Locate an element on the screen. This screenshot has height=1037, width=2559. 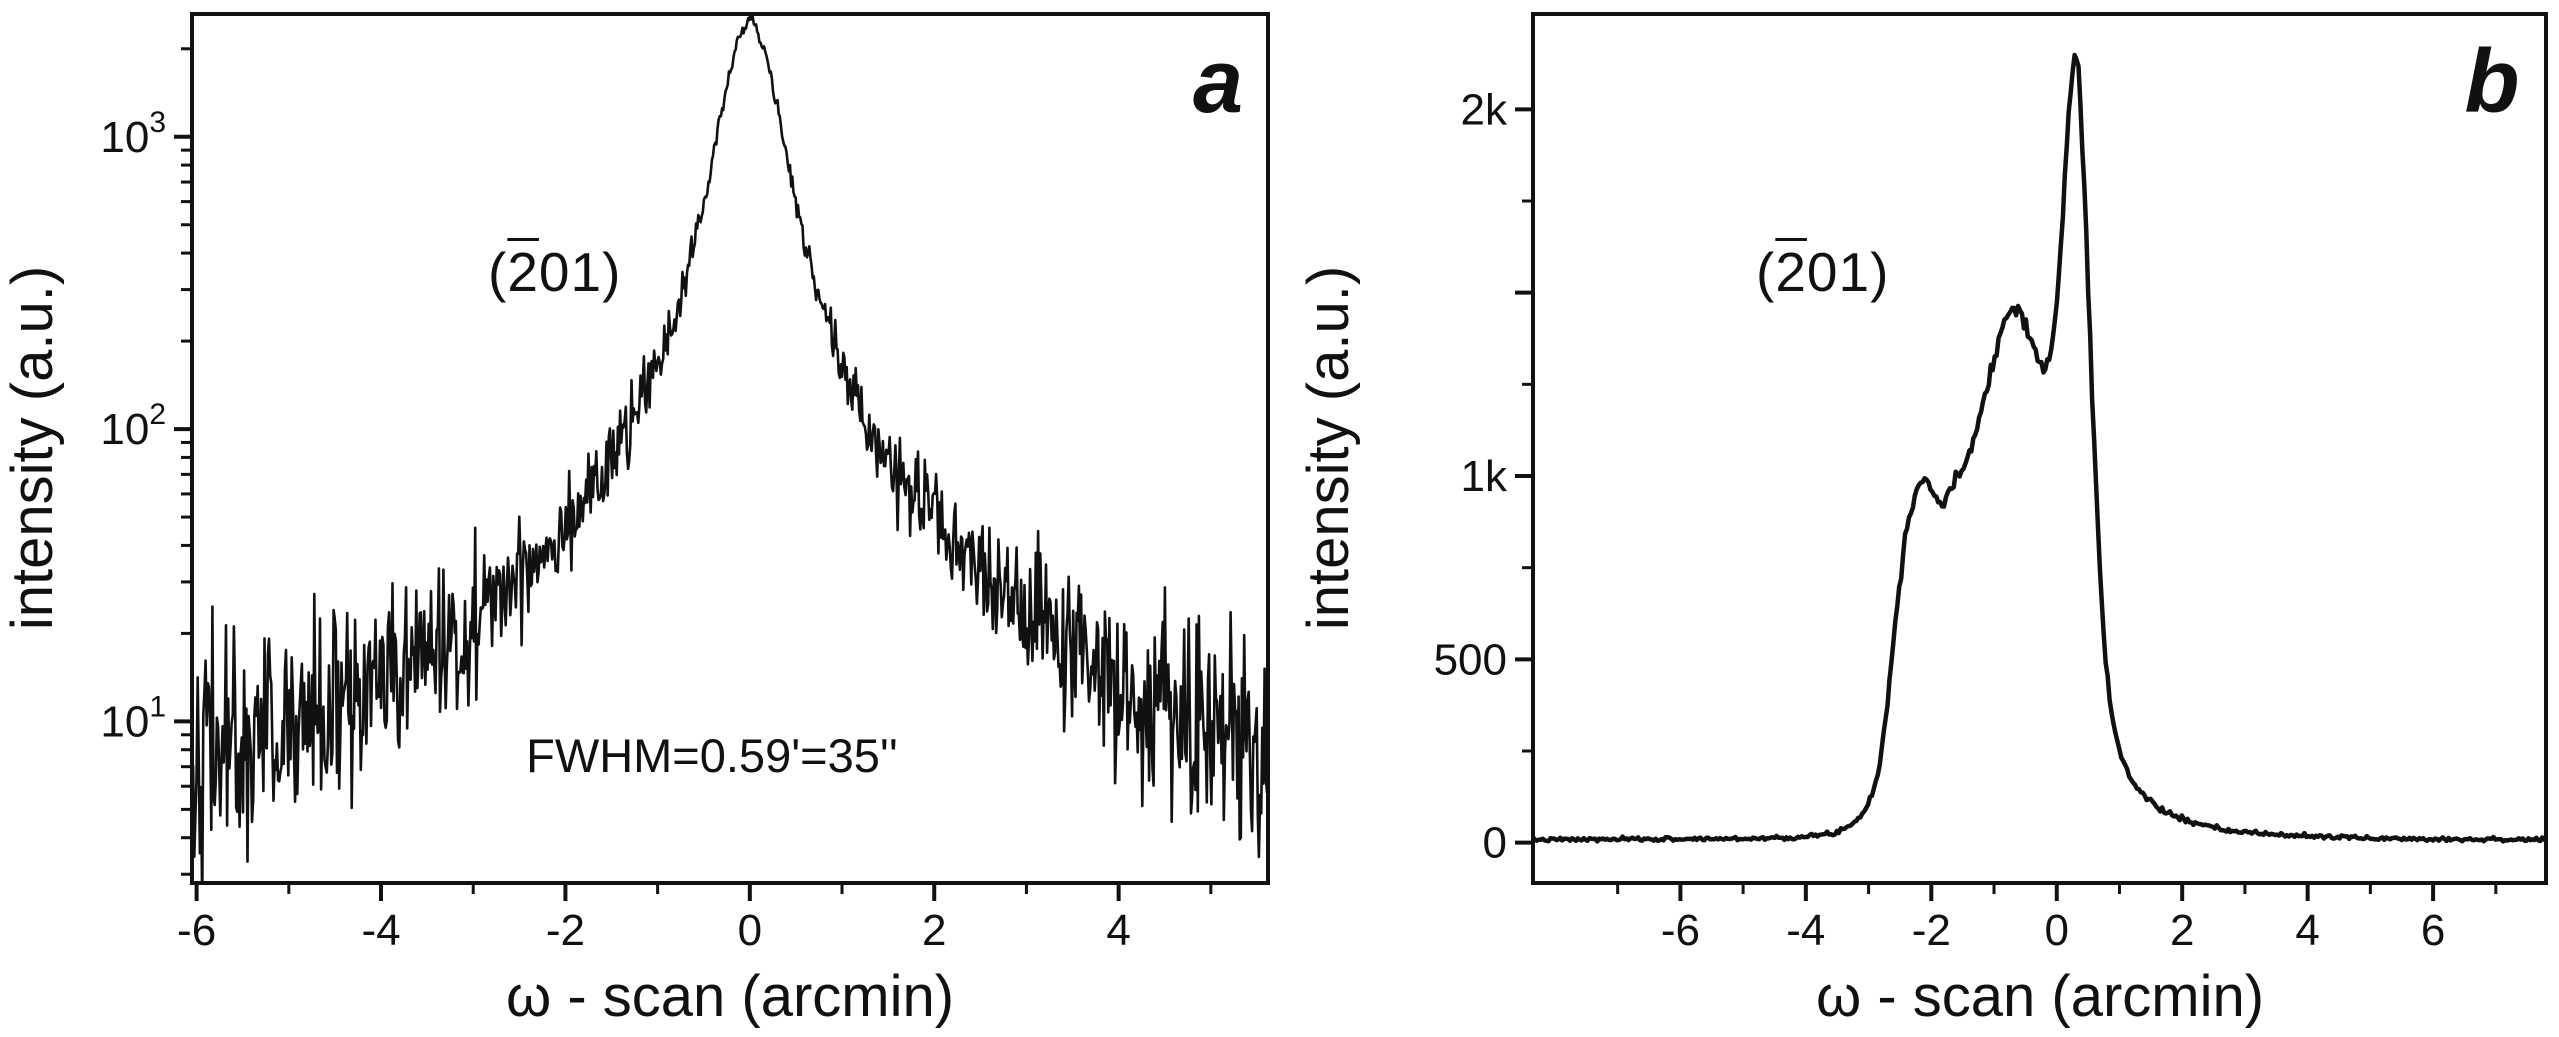
x-tick-label: 6 is located at coordinates (2433, 930).